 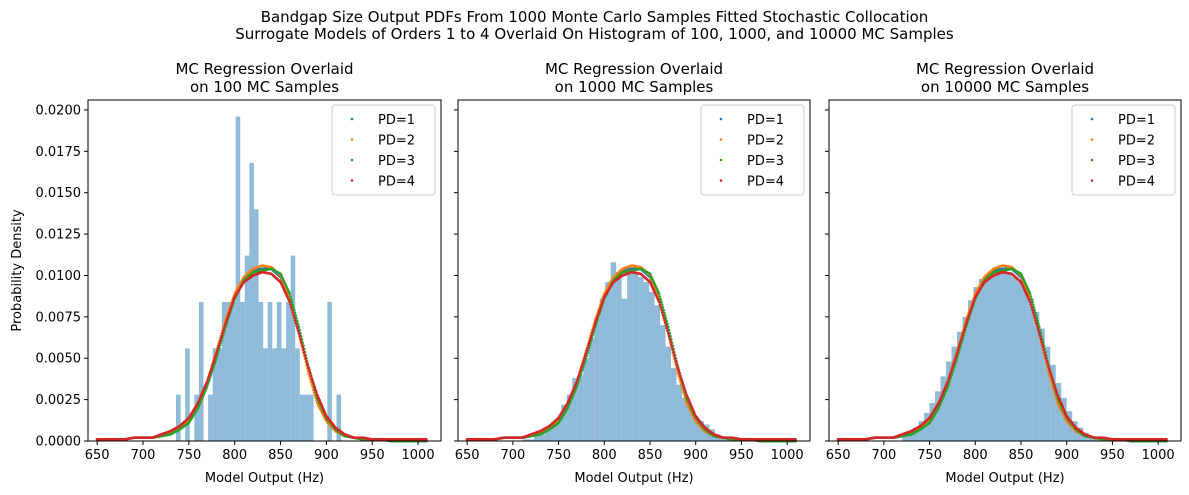 What do you see at coordinates (59, 359) in the screenshot?
I see `y-tick-label: 0.0050` at bounding box center [59, 359].